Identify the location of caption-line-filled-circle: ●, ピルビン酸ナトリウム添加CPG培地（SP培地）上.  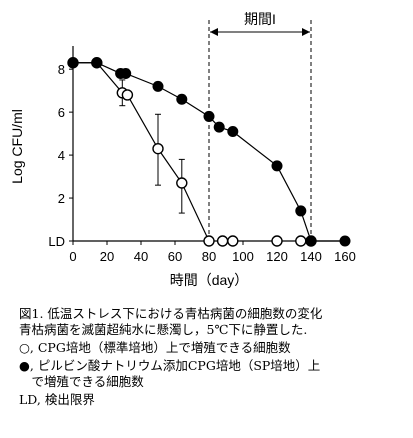
(170, 365).